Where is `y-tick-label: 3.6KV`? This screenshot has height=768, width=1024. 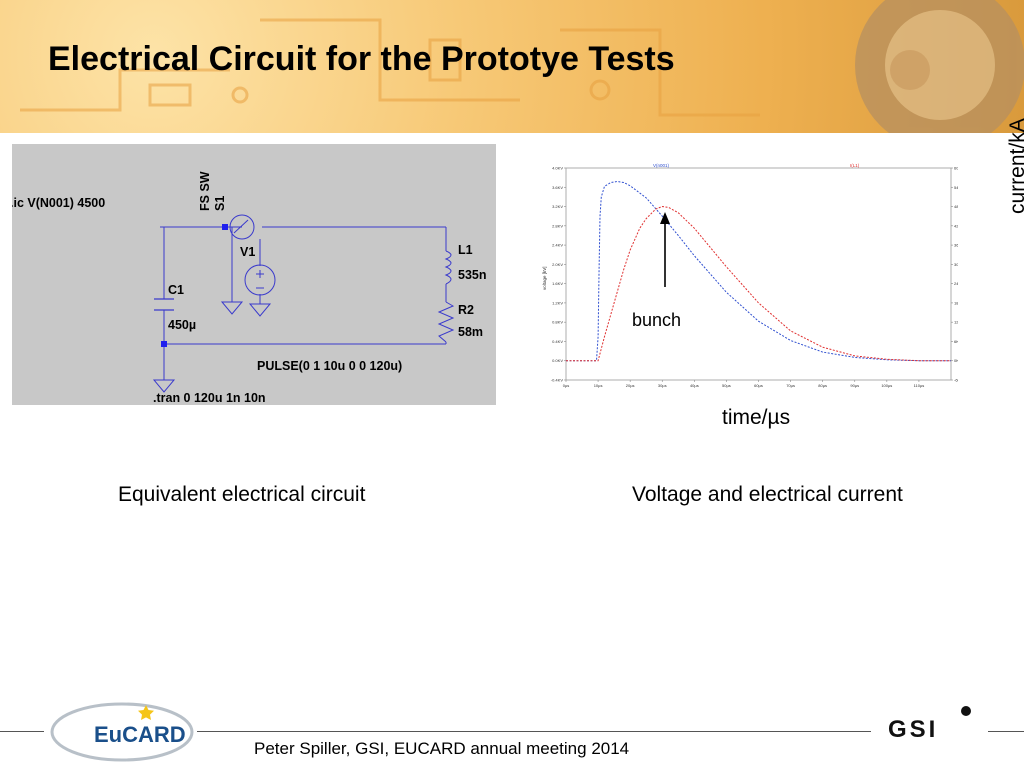
y-tick-label: 3.6KV is located at coordinates (557, 187).